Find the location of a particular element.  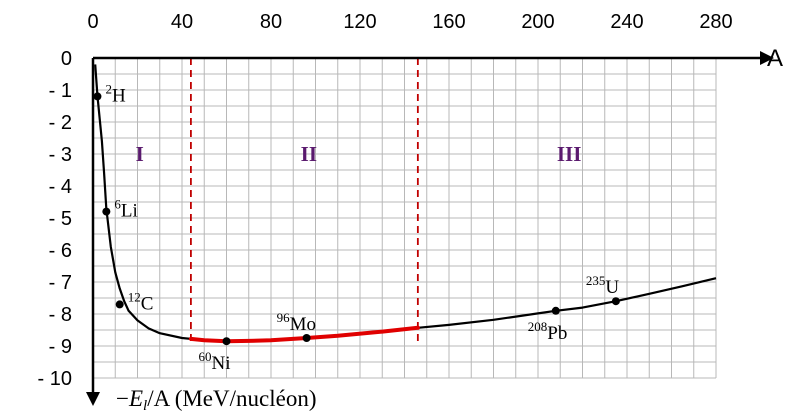

y-tick-label: - 9 is located at coordinates (60, 347).